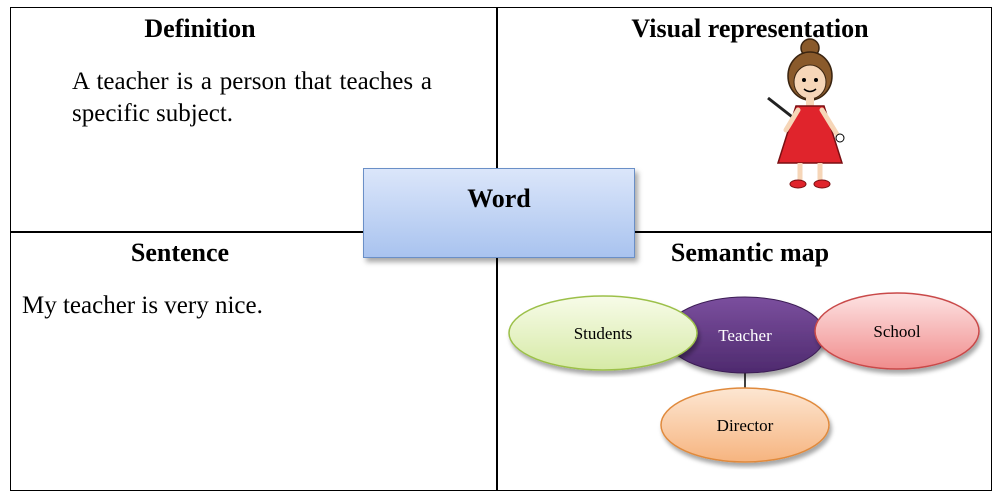 The image size is (997, 495). I want to click on quadrant-title: Definition, so click(200, 28).